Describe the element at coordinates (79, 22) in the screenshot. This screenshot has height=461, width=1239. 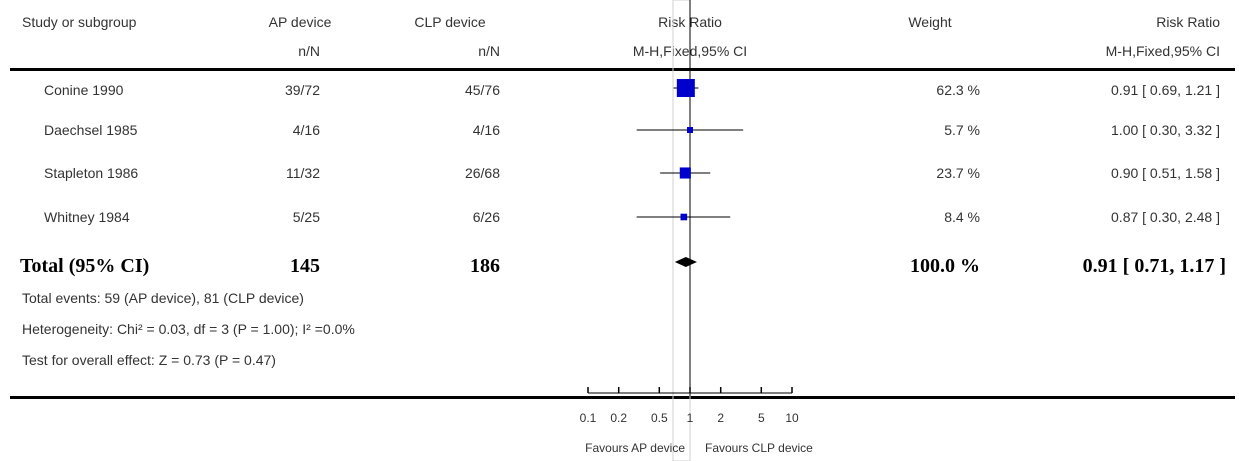
I see `header-study: Study or subgroup` at that location.